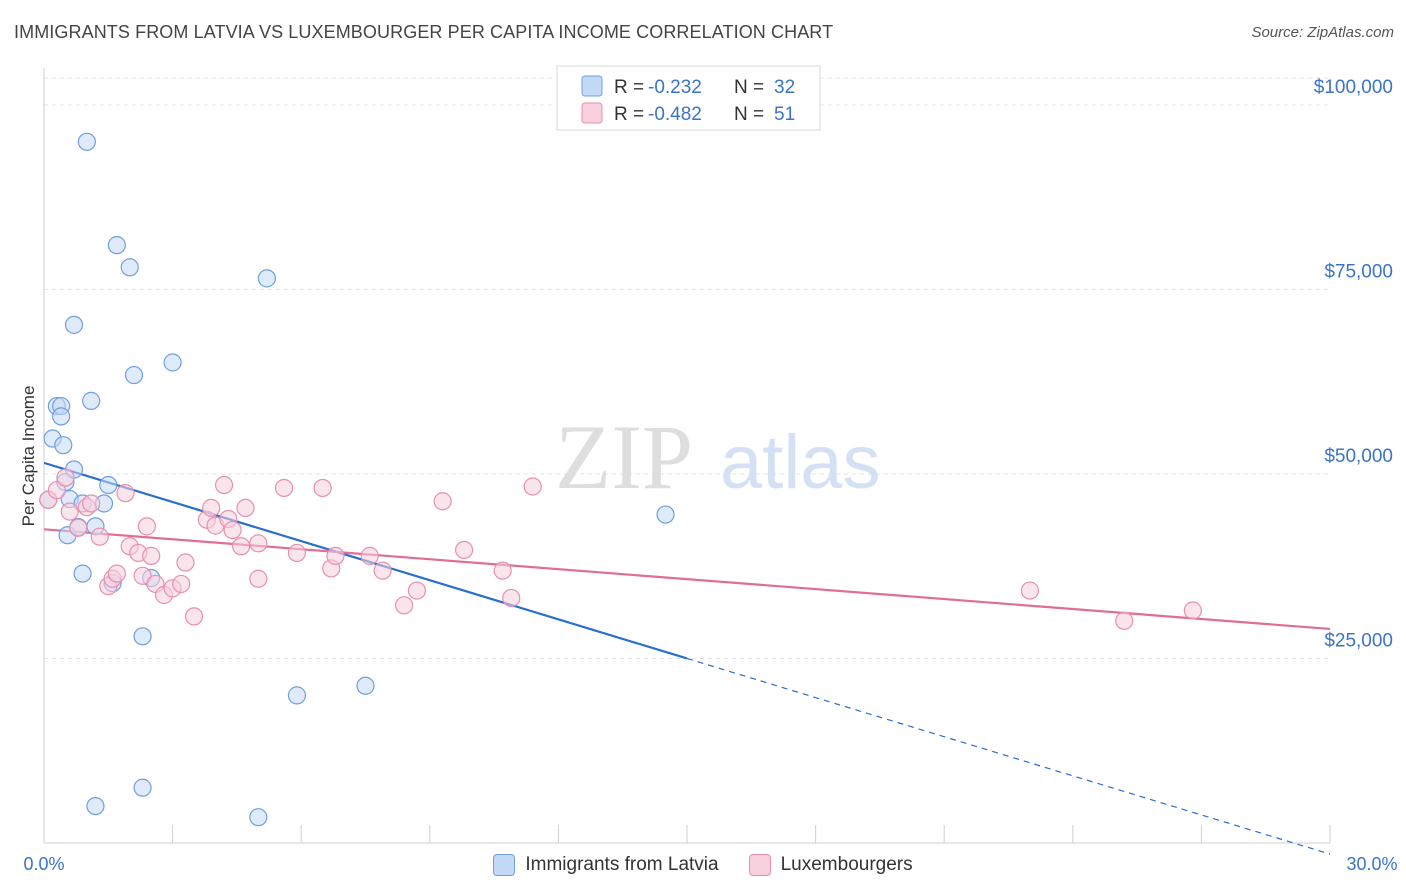  Describe the element at coordinates (800, 462) in the screenshot. I see `watermark-atlas: atlas` at that location.